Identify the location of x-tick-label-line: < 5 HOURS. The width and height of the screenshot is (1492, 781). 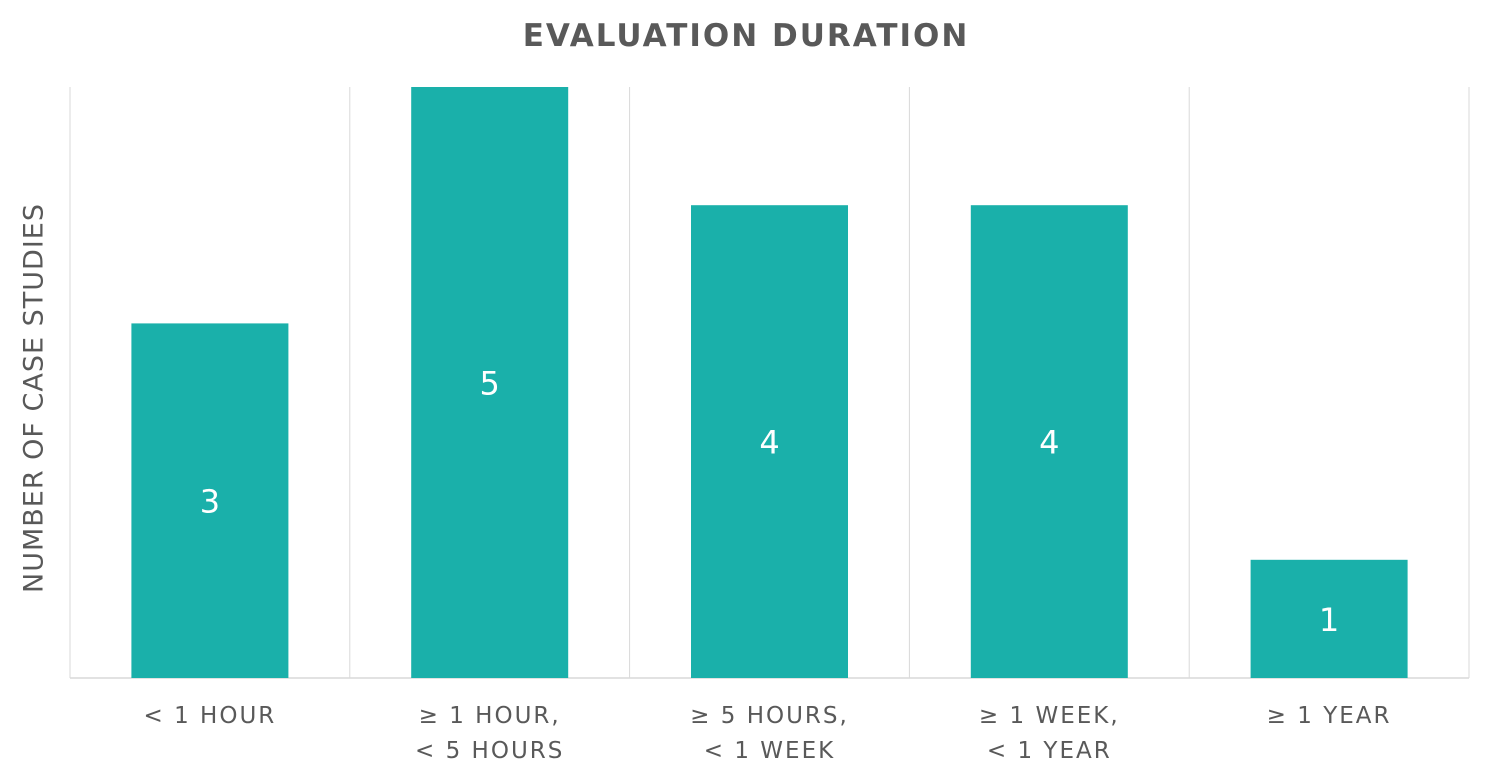
(490, 751).